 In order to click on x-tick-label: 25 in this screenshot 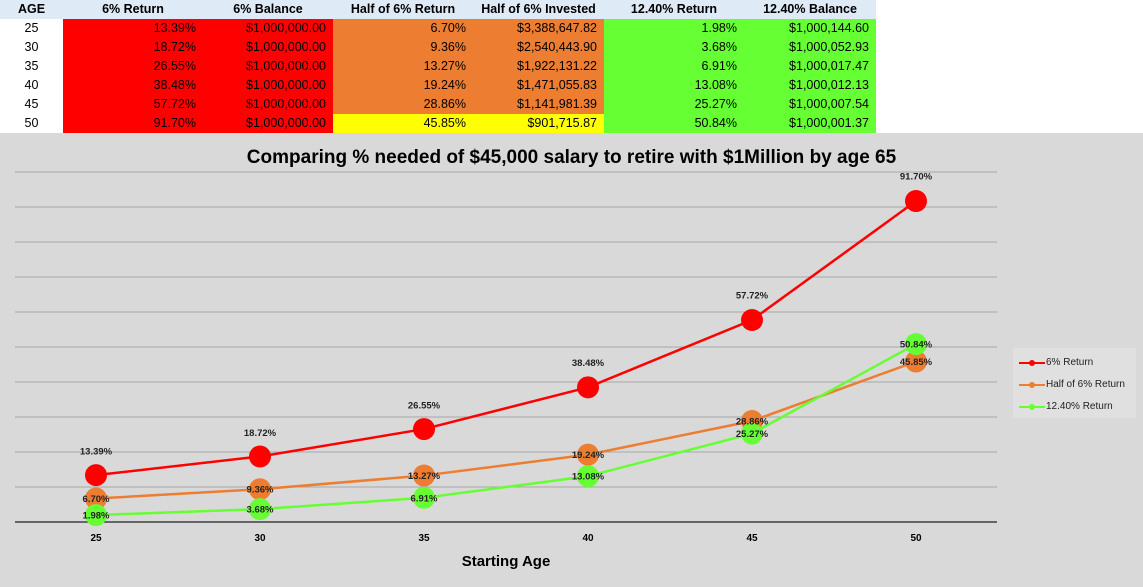, I will do `click(96, 538)`.